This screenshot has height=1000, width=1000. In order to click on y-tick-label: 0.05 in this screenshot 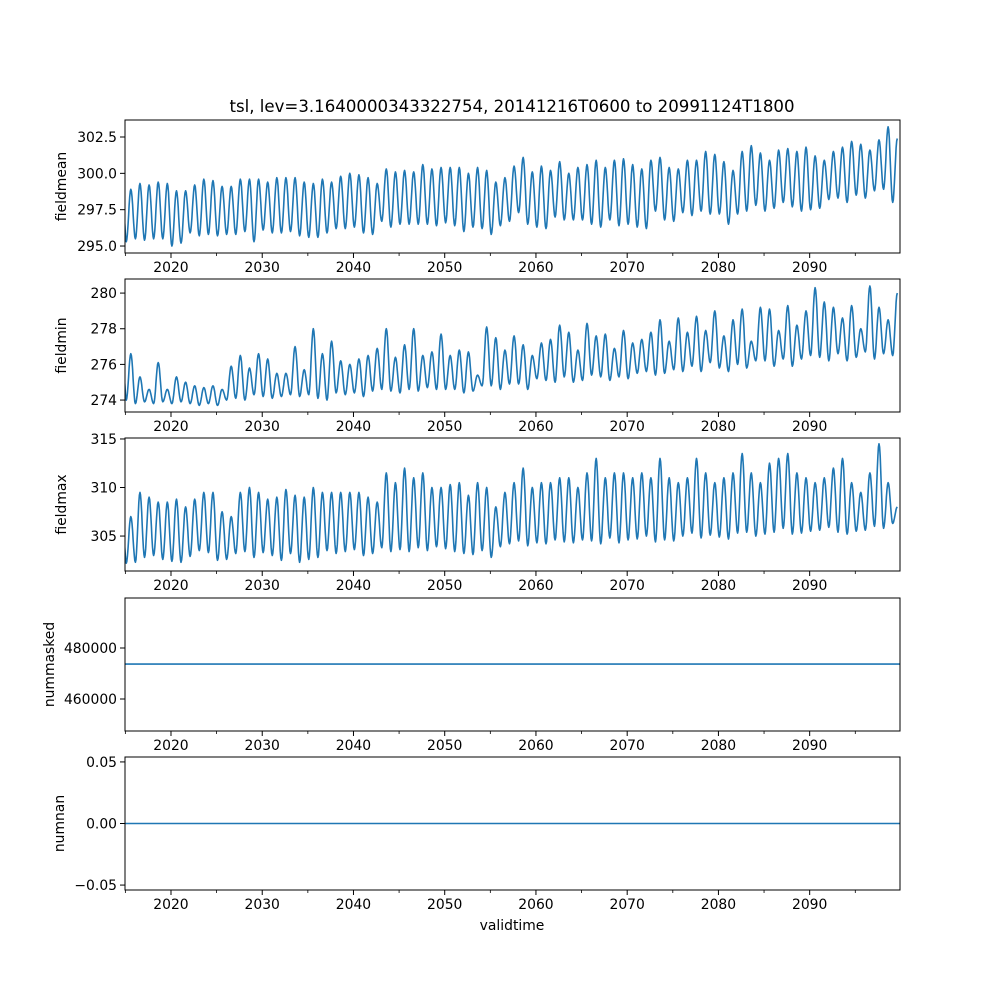, I will do `click(101, 763)`.